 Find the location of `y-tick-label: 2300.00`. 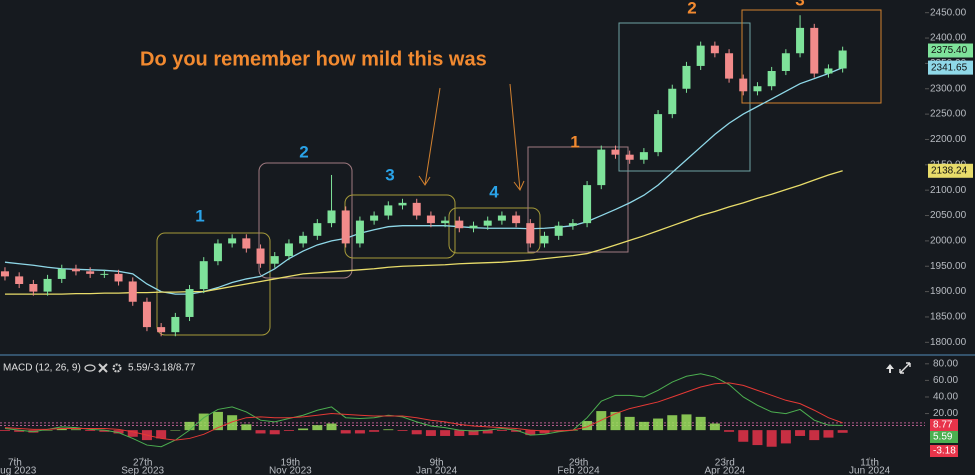

y-tick-label: 2300.00 is located at coordinates (948, 88).